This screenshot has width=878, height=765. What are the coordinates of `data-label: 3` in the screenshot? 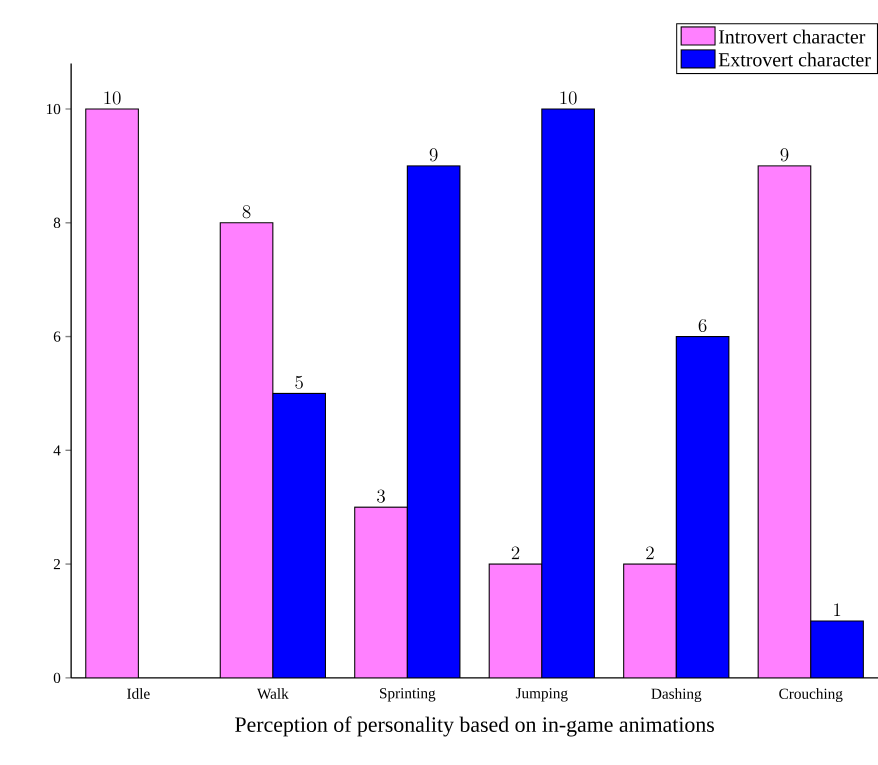 It's located at (381, 496).